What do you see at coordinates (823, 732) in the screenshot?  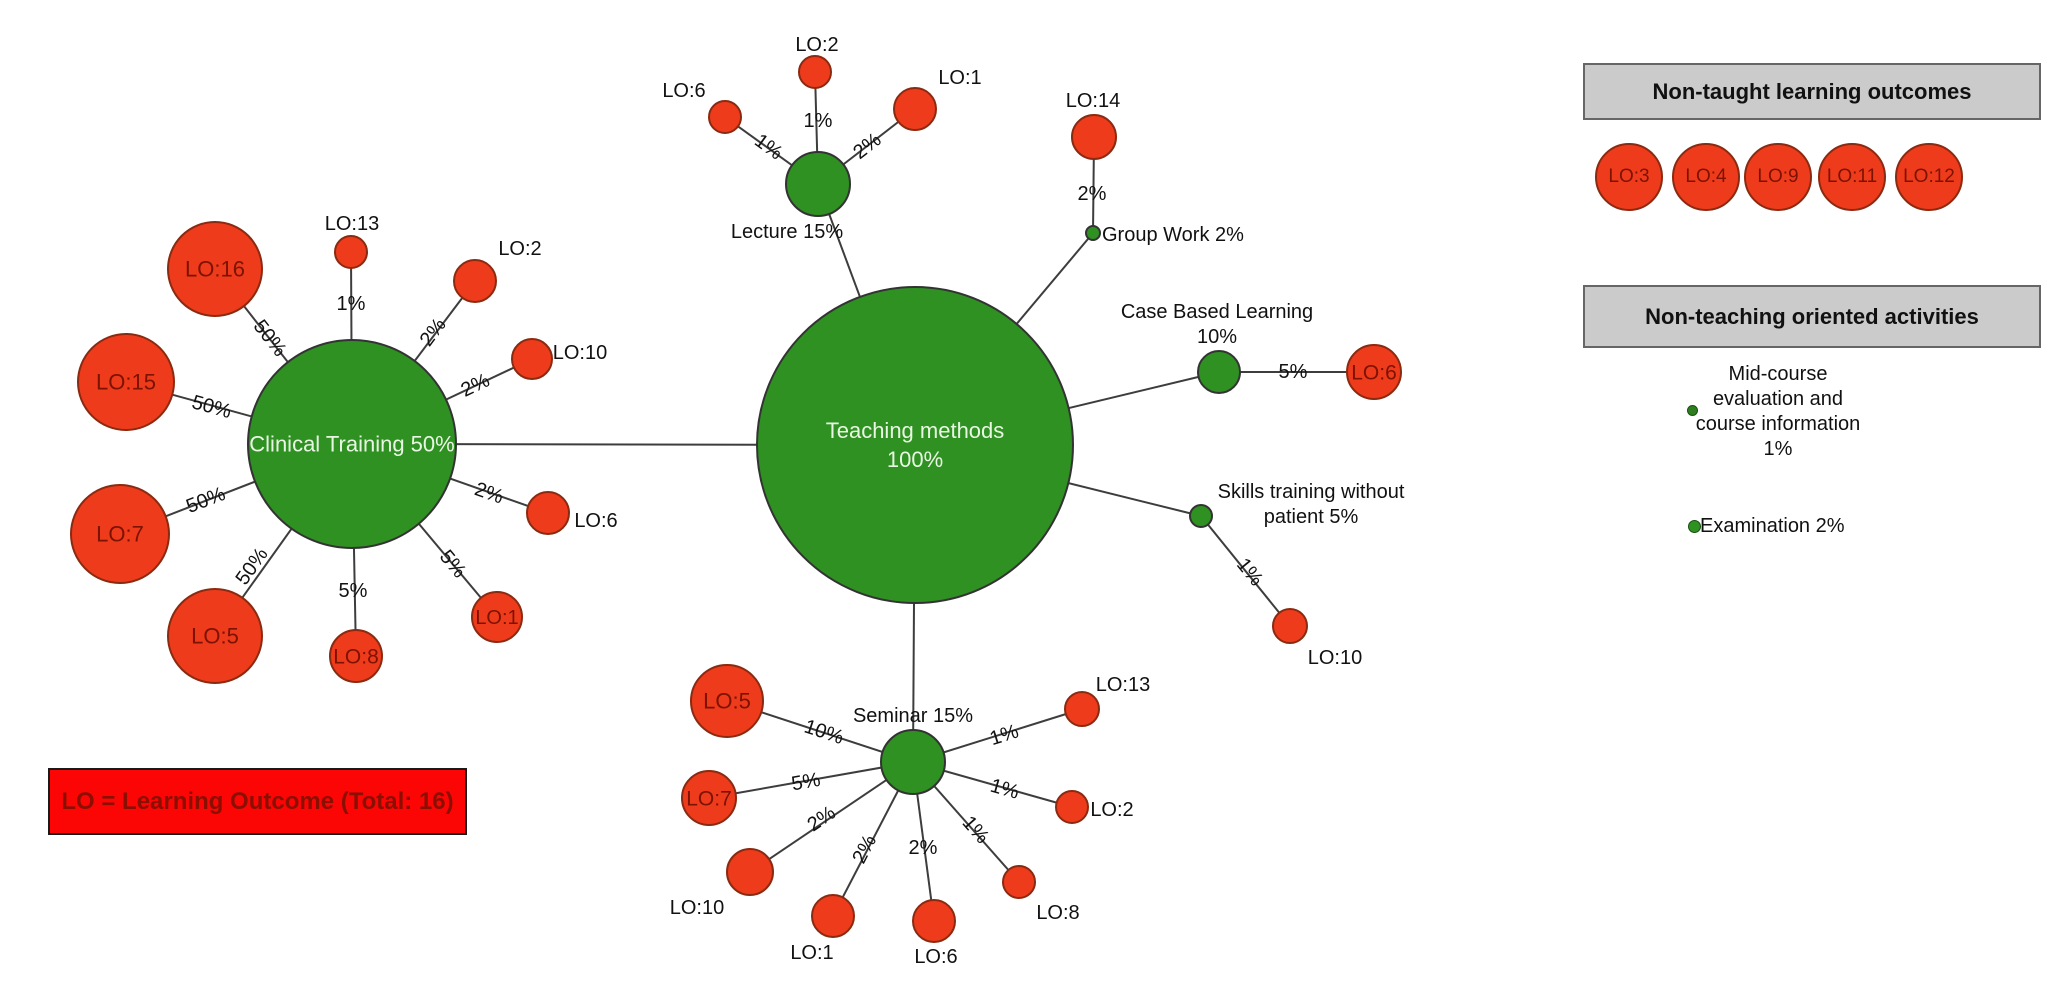 I see `edge-weight-label-seminar-se5: 10%` at bounding box center [823, 732].